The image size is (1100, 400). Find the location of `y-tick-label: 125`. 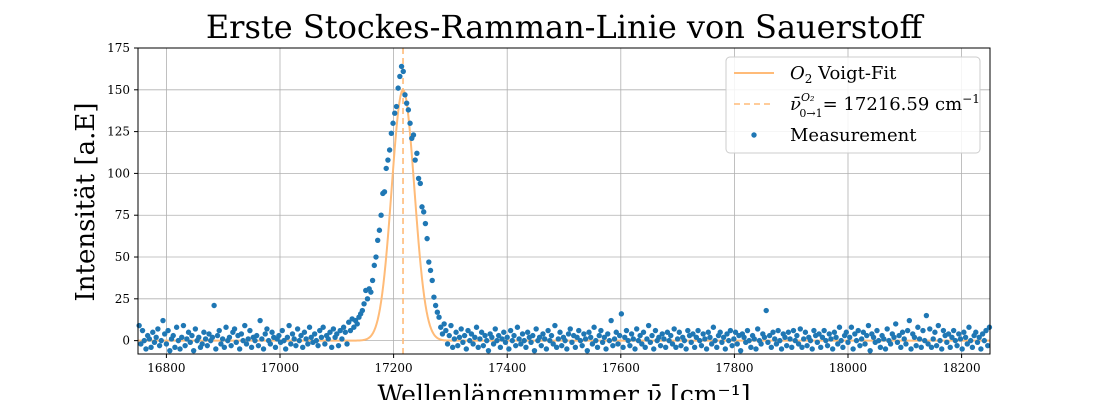

y-tick-label: 125 is located at coordinates (118, 132).